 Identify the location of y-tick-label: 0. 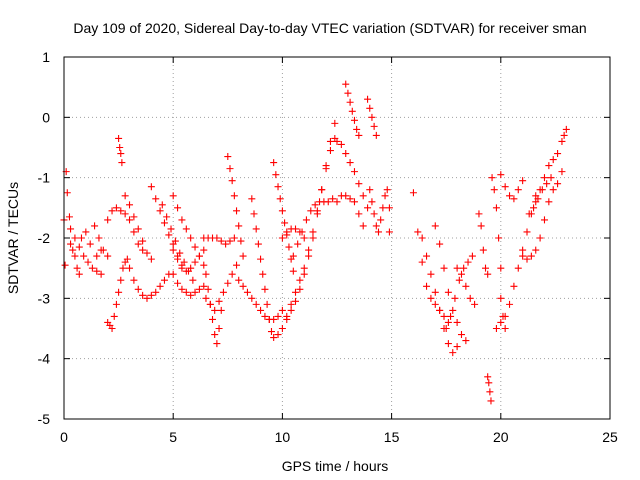
(46, 117).